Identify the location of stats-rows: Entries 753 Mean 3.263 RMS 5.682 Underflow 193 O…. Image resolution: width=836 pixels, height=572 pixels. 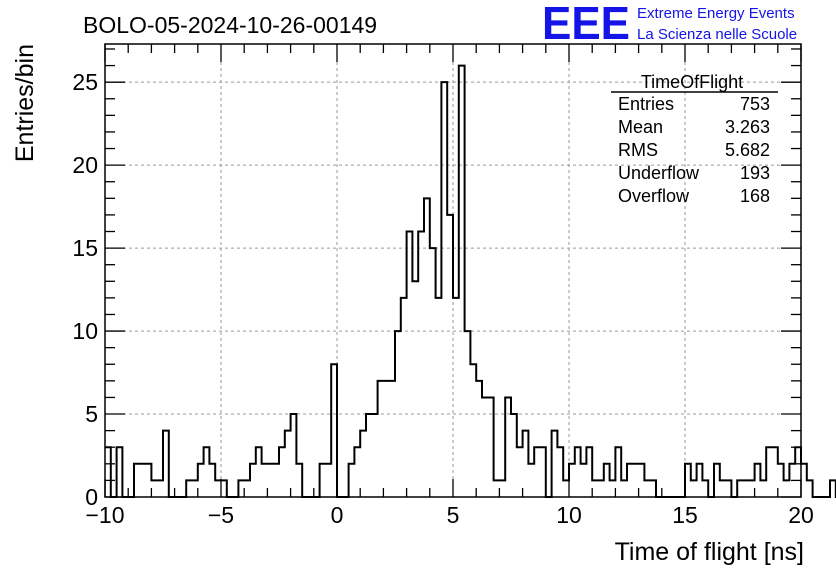
(694, 150).